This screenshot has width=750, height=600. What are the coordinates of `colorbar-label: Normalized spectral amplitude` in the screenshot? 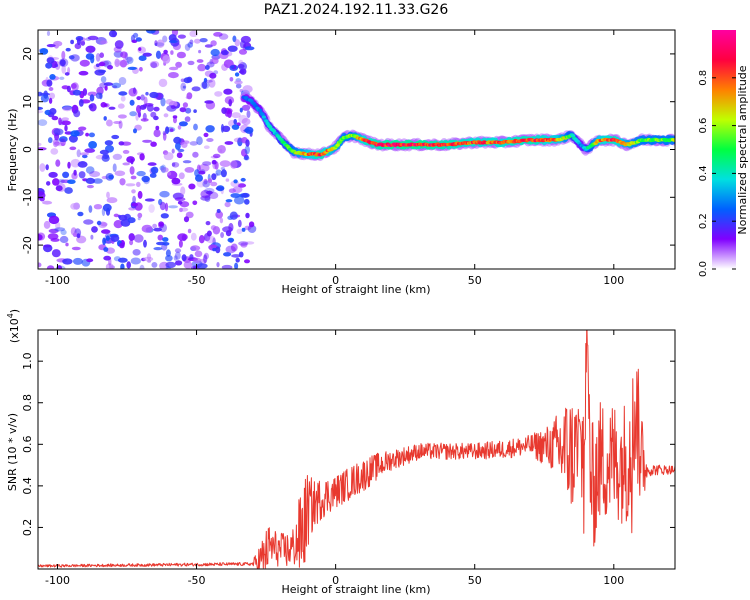 It's located at (742, 149).